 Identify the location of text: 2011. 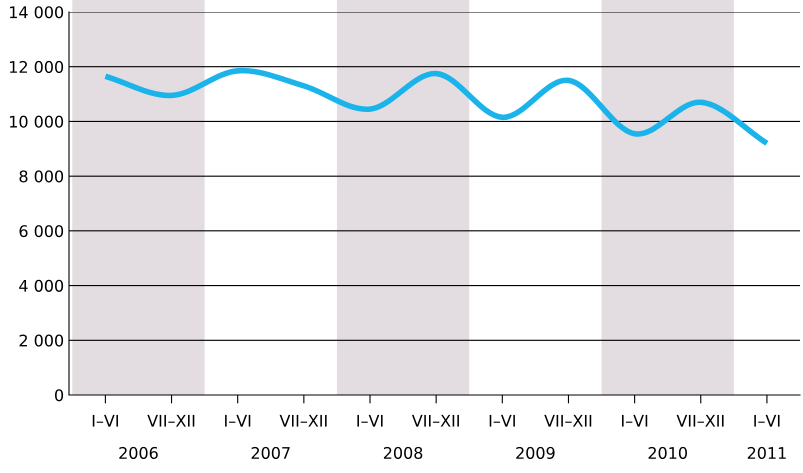
(767, 452).